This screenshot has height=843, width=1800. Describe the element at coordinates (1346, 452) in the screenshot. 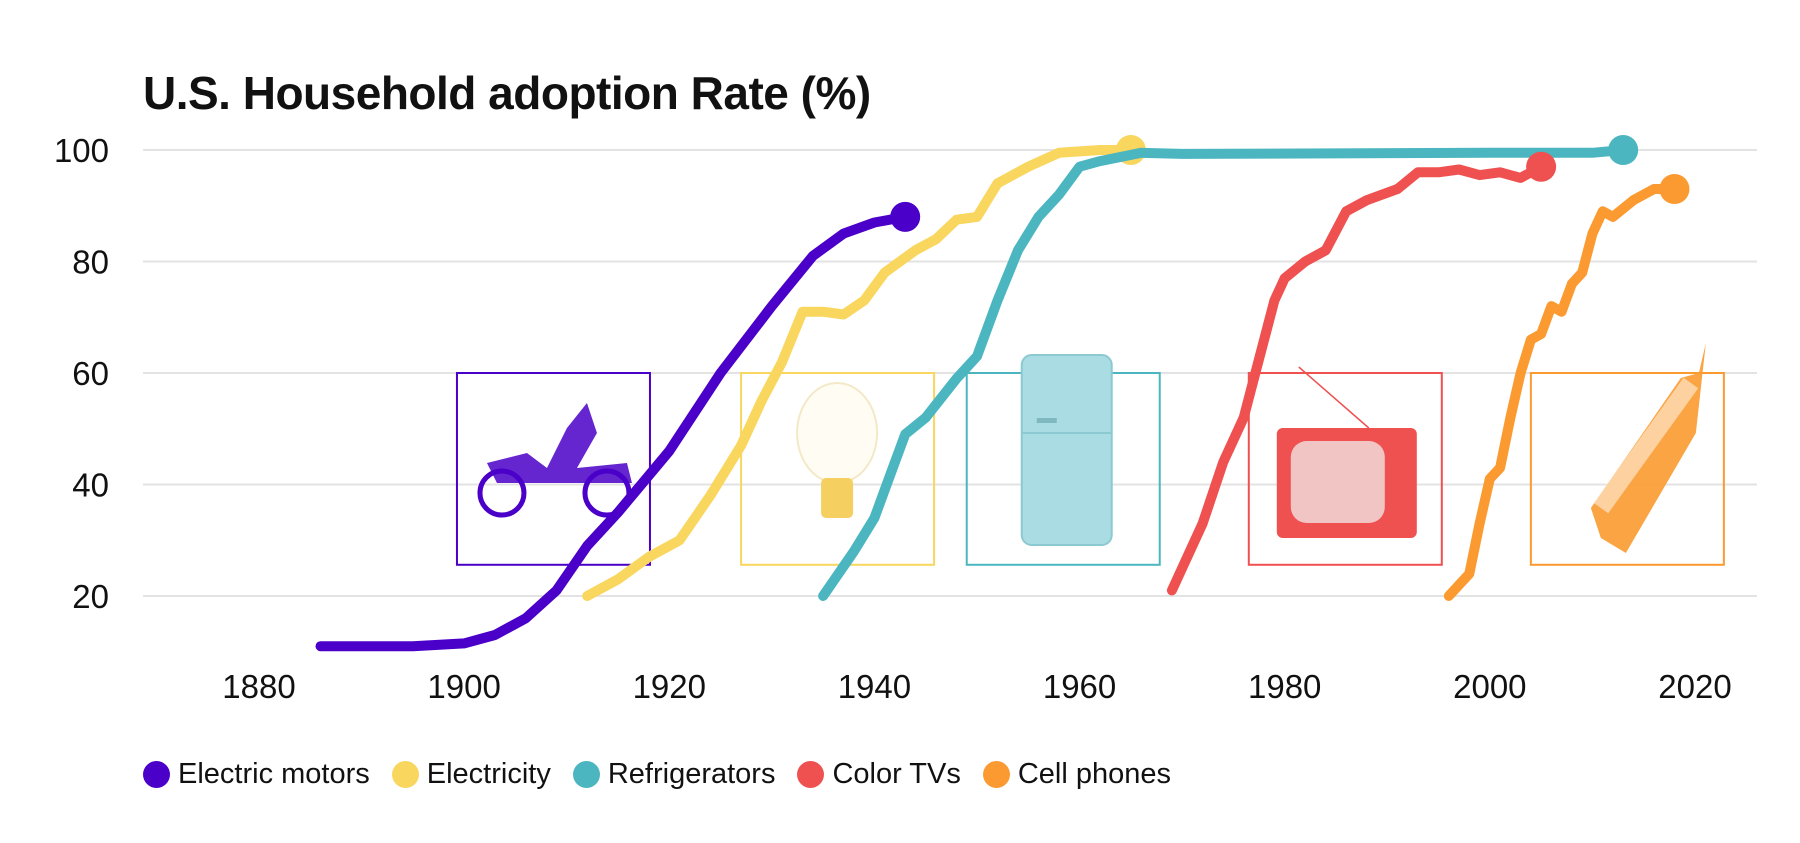

I see `television-icon` at that location.